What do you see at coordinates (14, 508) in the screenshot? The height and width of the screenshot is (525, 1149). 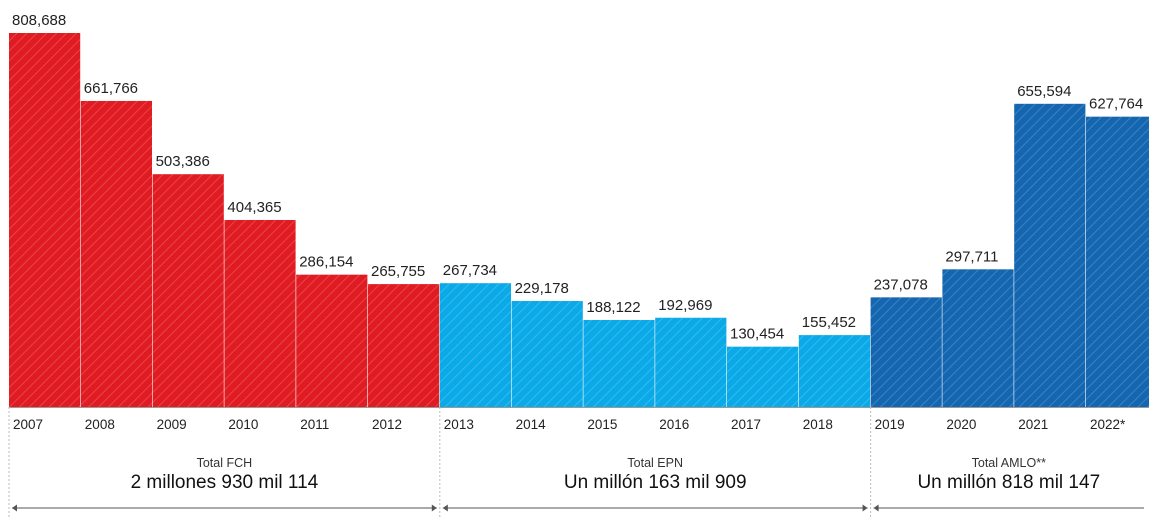 I see `arrow-head-left-fch` at bounding box center [14, 508].